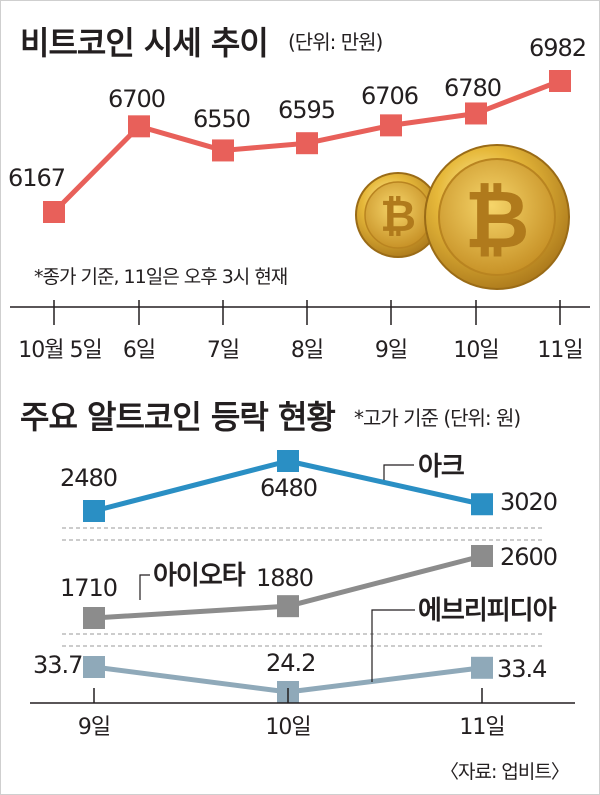 This screenshot has height=795, width=600. What do you see at coordinates (88, 588) in the screenshot?
I see `data-label: 1710` at bounding box center [88, 588].